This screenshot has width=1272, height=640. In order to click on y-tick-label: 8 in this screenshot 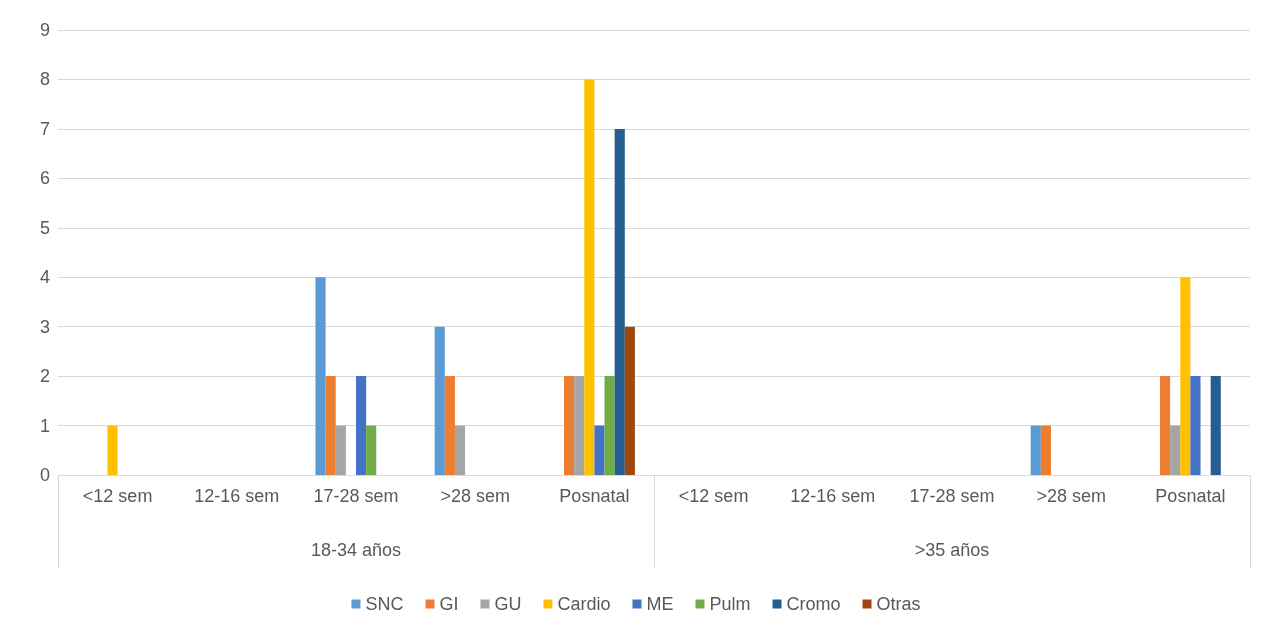, I will do `click(44, 79)`.